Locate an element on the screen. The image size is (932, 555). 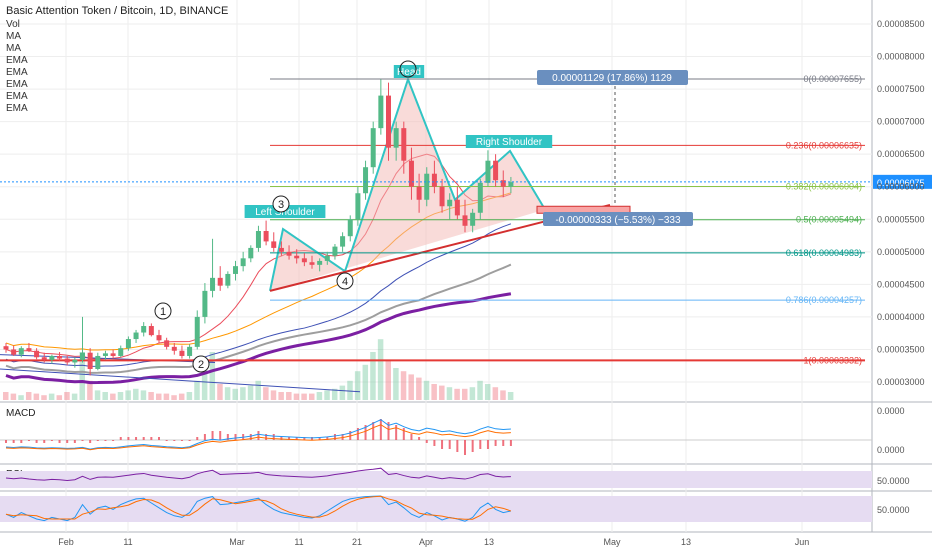
price-tick-label: 0.00003000 is located at coordinates (901, 382).